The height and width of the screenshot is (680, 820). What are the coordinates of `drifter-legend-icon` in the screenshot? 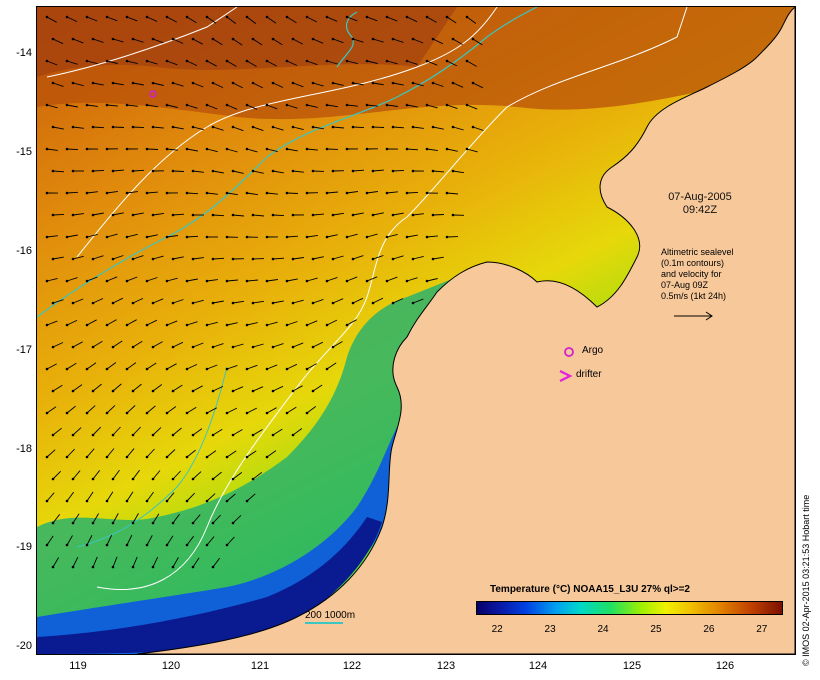 It's located at (566, 376).